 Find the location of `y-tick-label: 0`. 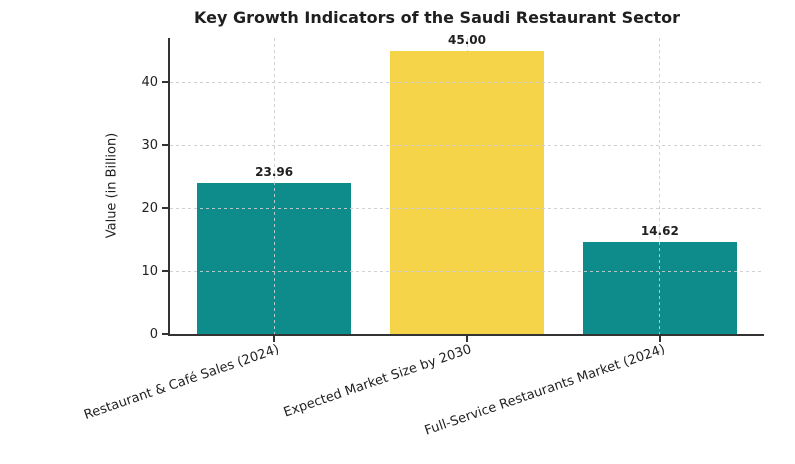

y-tick-label: 0 is located at coordinates (153, 334).